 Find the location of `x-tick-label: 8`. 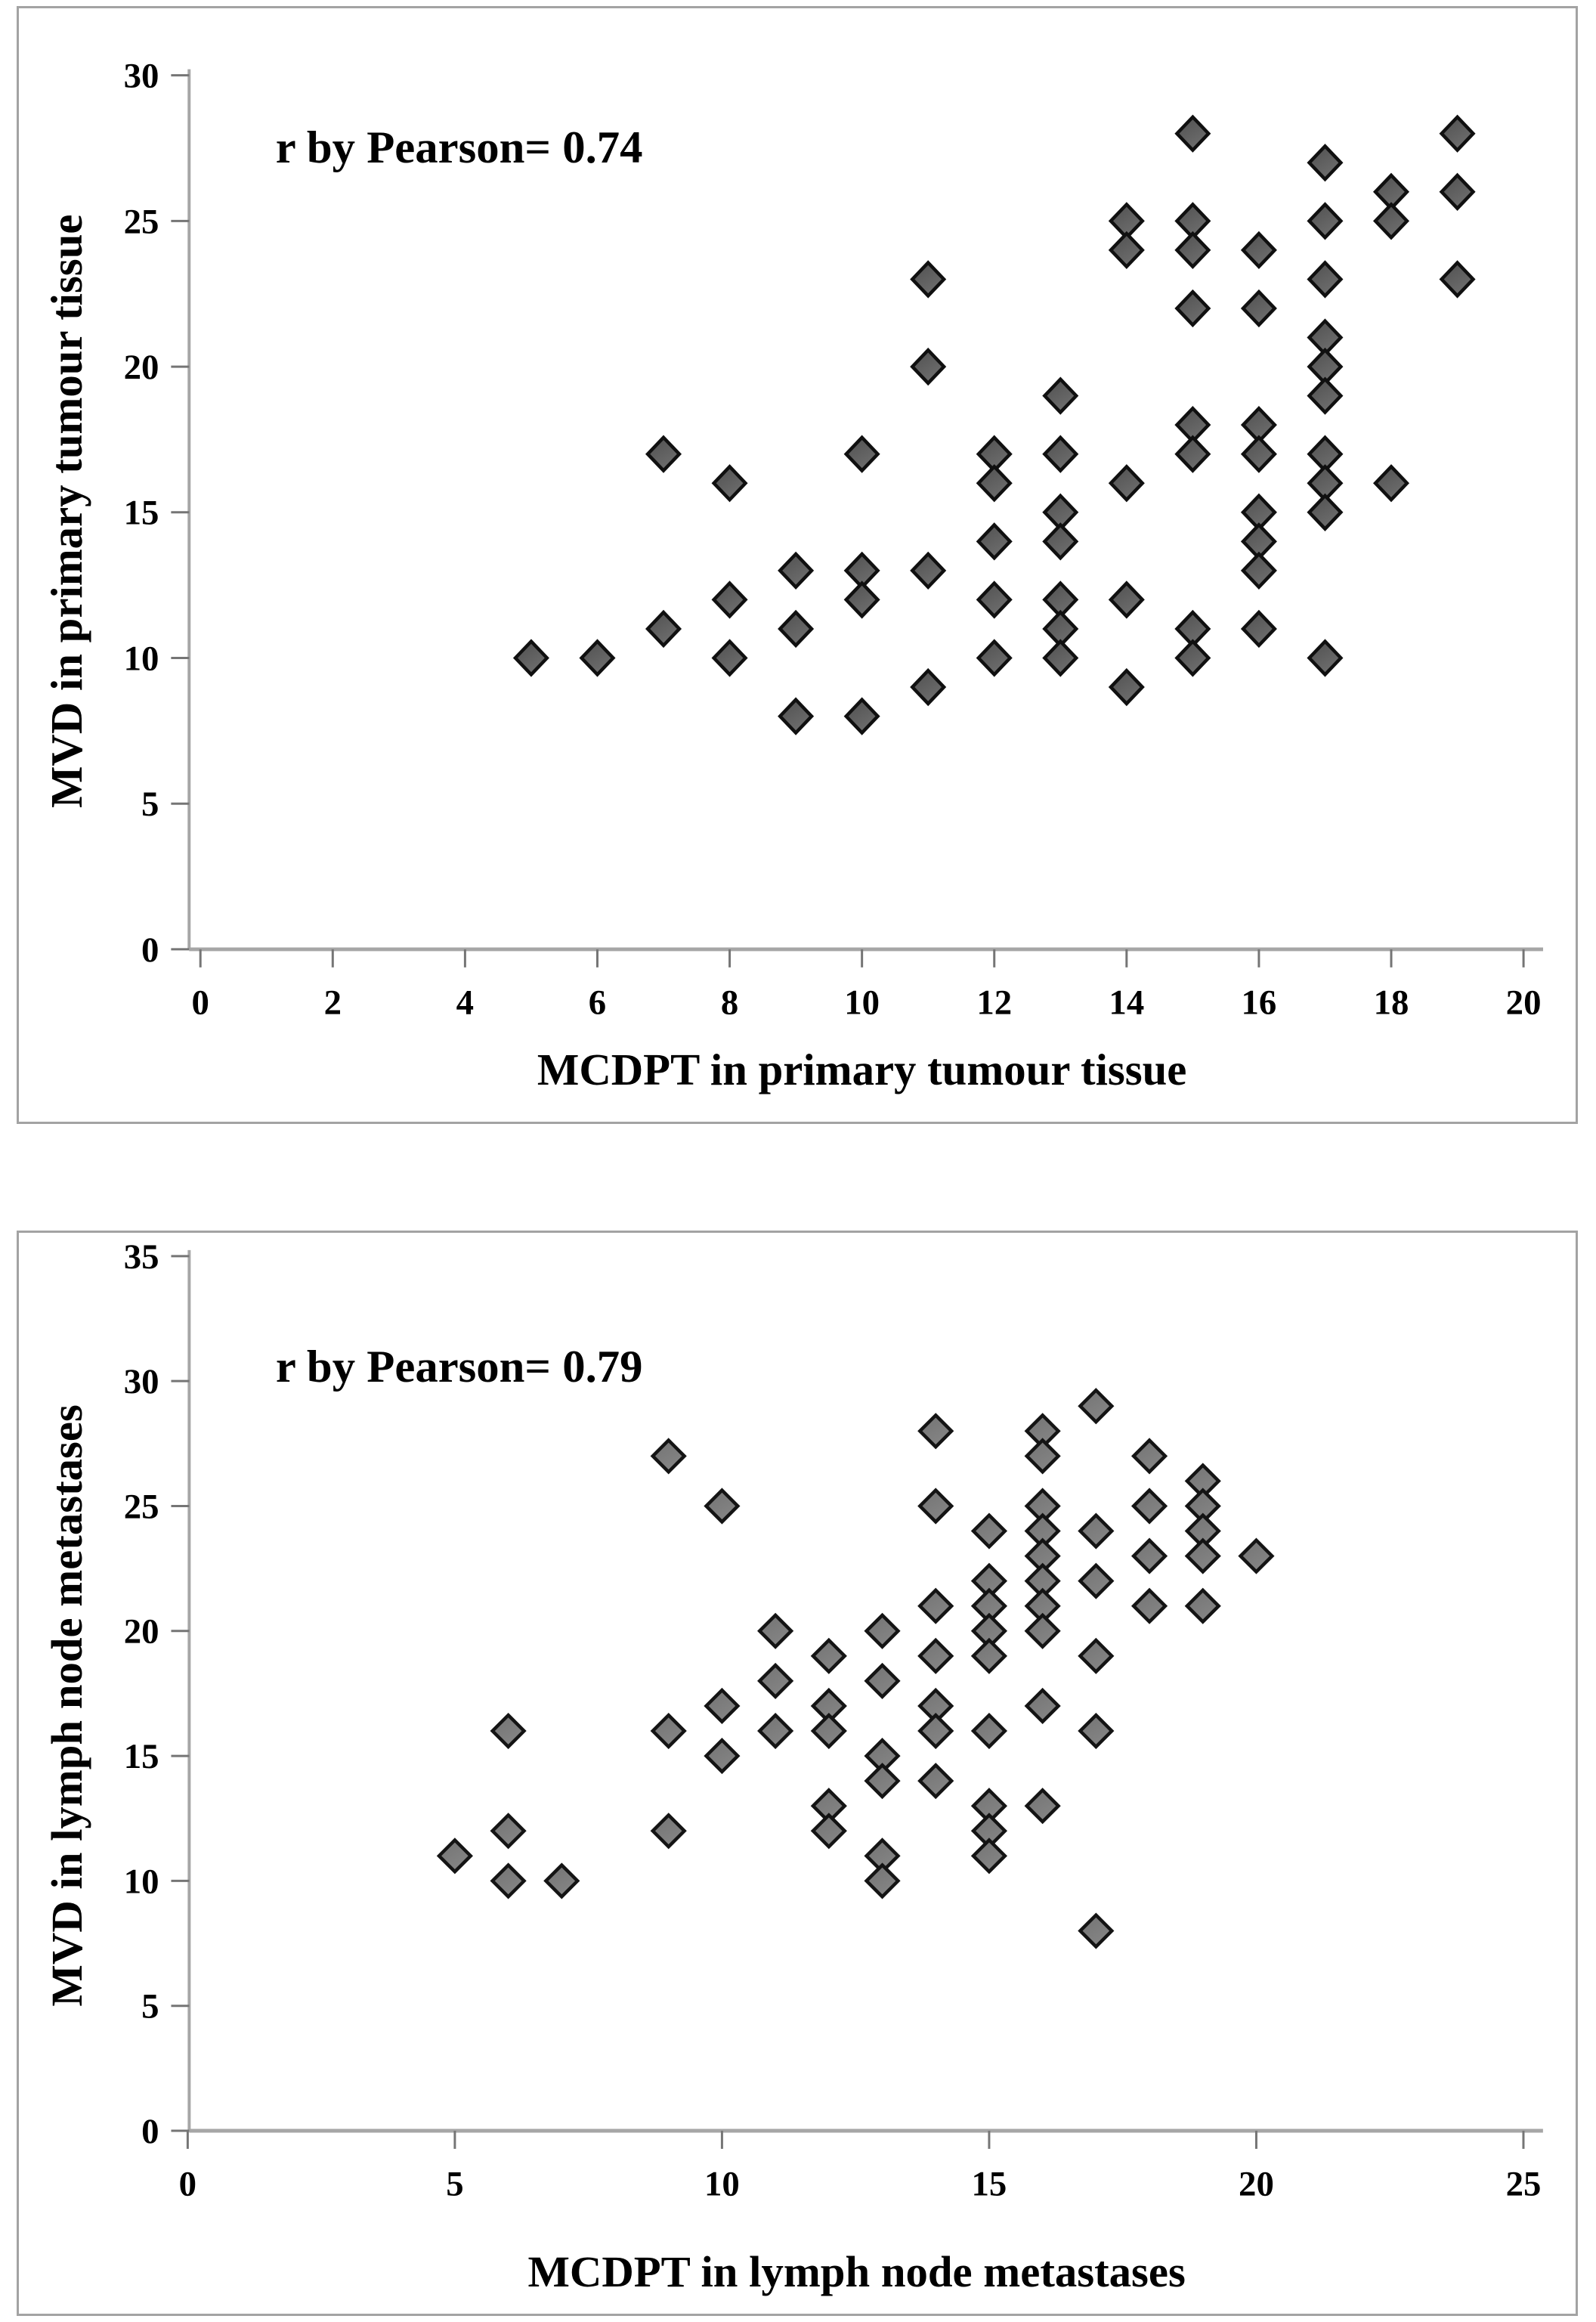

x-tick-label: 8 is located at coordinates (729, 1003).